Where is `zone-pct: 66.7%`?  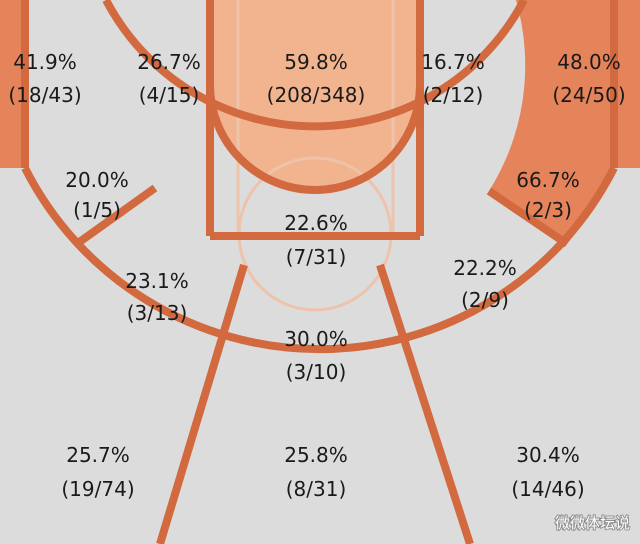
zone-pct: 66.7% is located at coordinates (548, 180).